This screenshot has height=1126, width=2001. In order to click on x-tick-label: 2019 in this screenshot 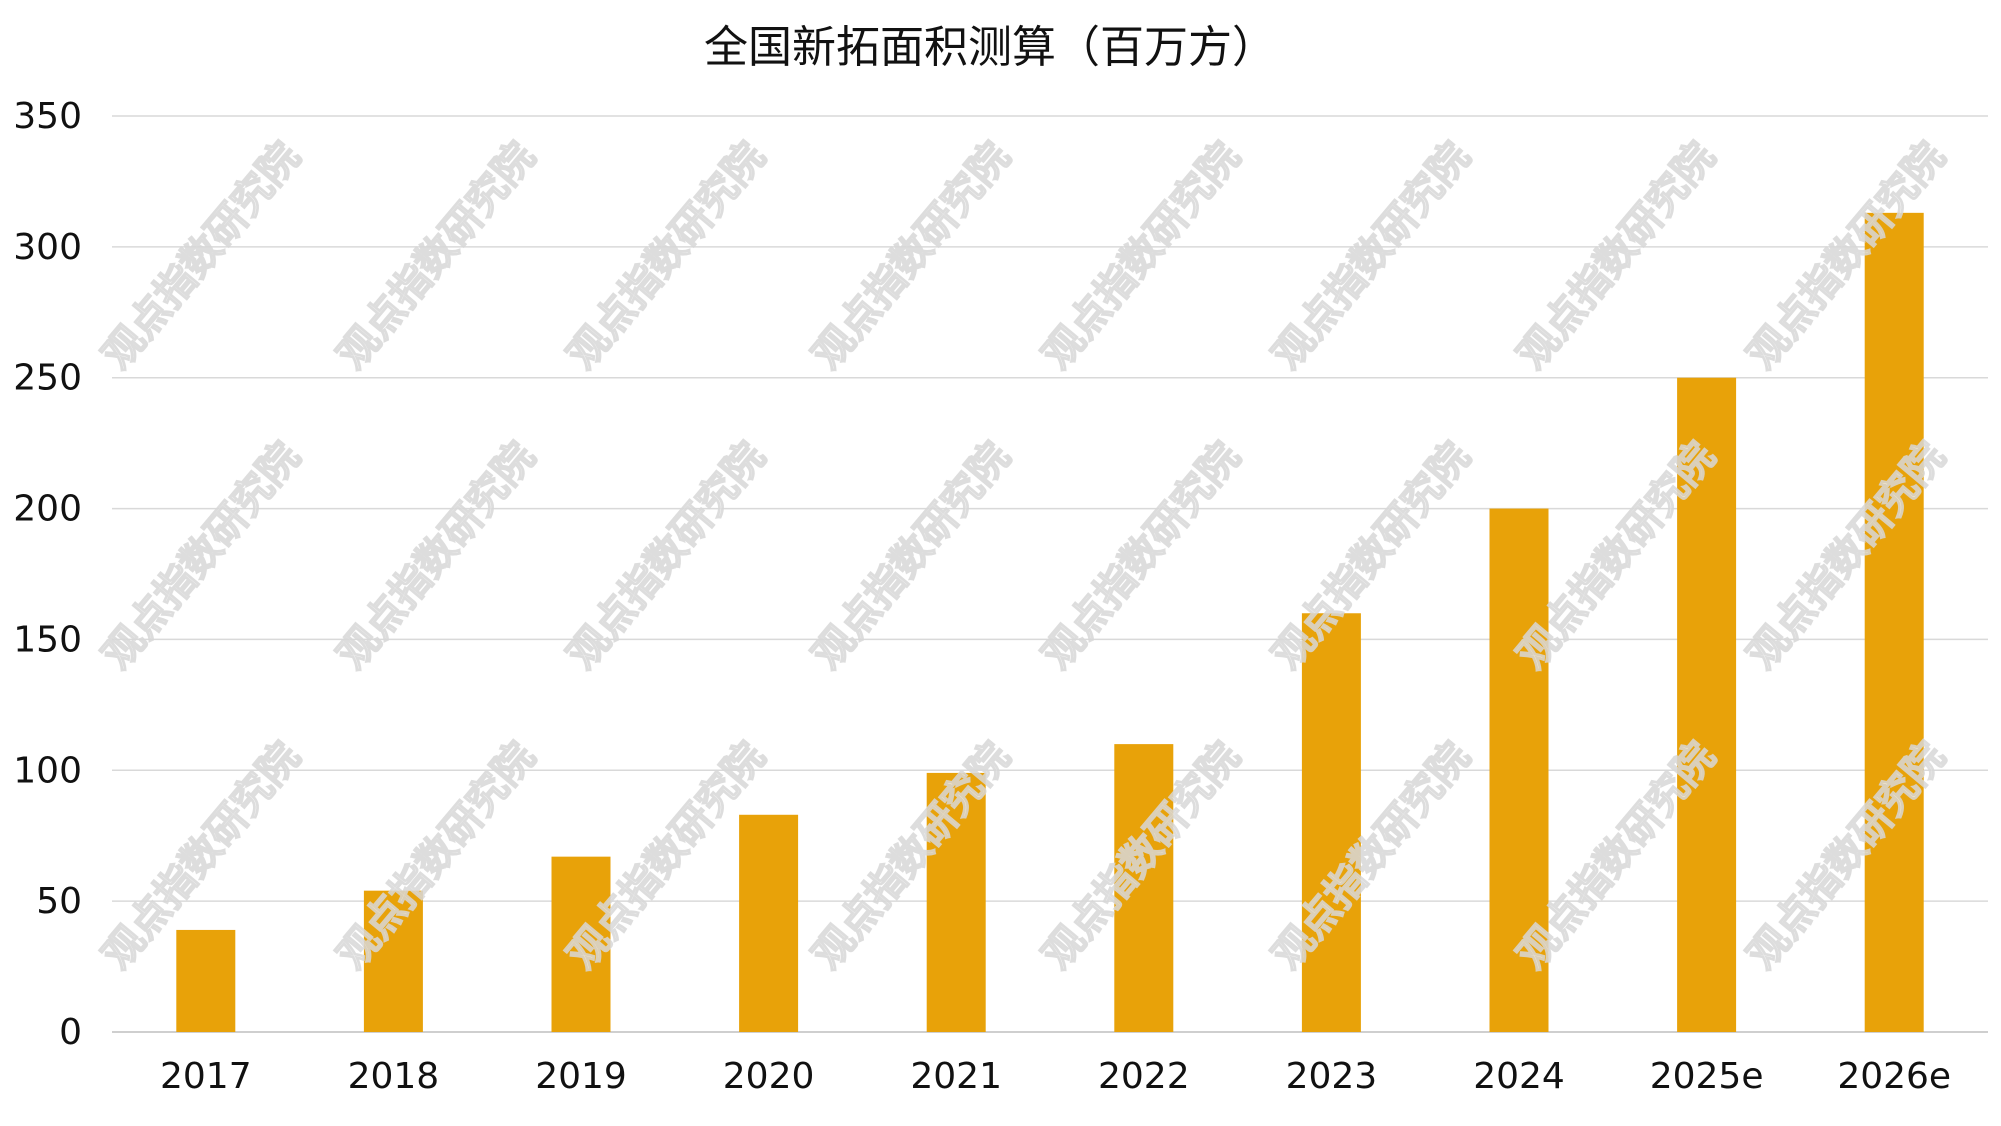, I will do `click(581, 1076)`.